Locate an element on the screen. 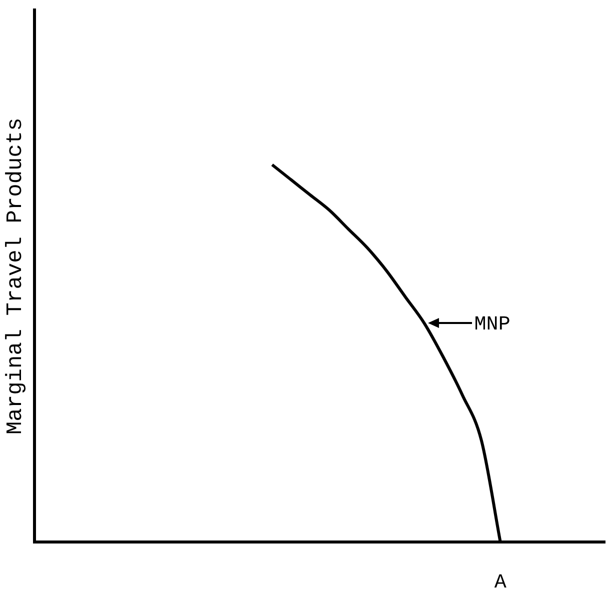 The image size is (607, 597). annotation: MNP is located at coordinates (492, 325).